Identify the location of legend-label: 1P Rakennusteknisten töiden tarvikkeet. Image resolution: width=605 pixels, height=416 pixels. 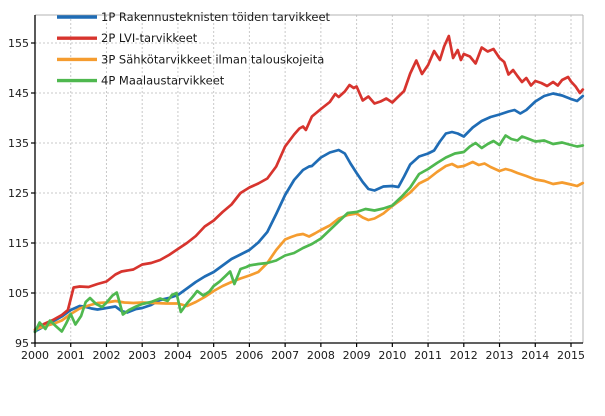
(216, 17).